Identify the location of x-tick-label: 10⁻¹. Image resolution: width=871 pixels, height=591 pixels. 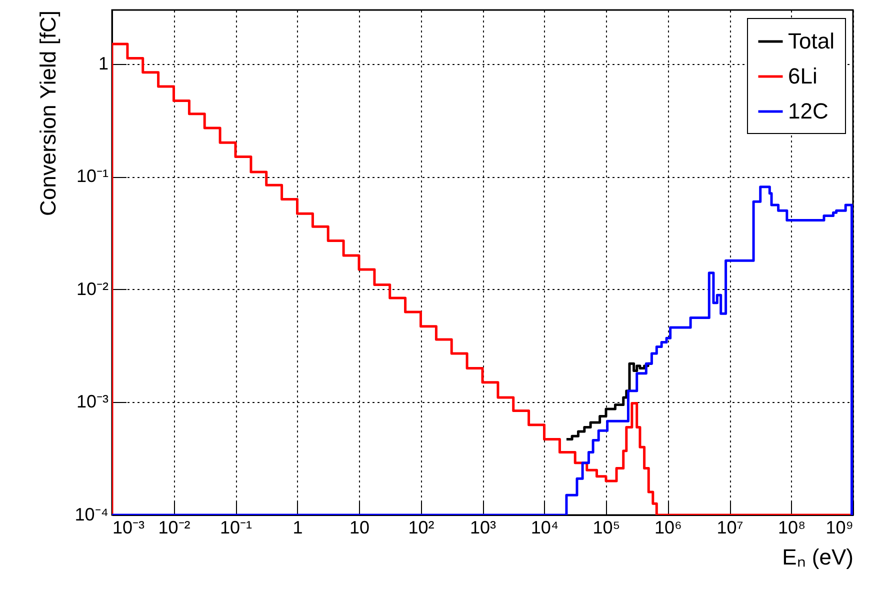
(236, 528).